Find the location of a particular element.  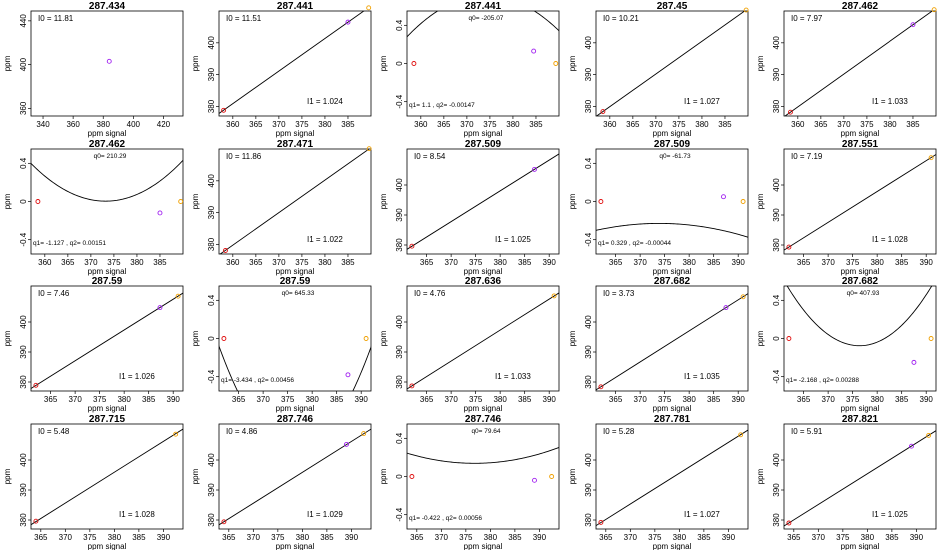

panel-title: 287.59 is located at coordinates (295, 281).